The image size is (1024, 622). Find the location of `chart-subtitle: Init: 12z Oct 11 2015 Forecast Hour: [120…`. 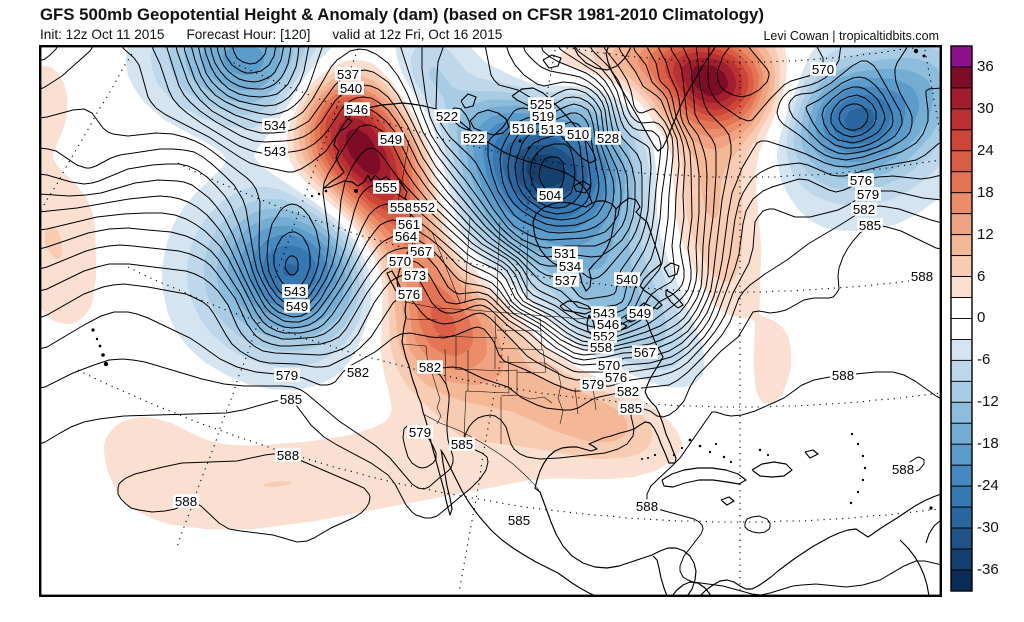

chart-subtitle: Init: 12z Oct 11 2015 Forecast Hour: [120… is located at coordinates (282, 34).